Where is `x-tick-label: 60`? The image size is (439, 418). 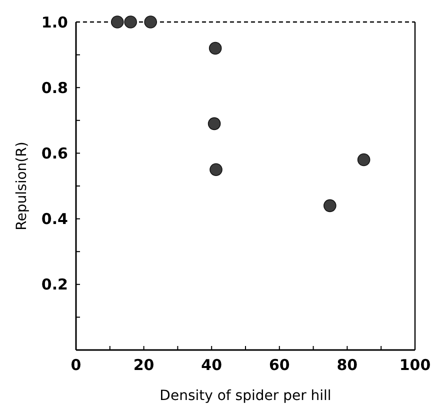
x-tick-label: 60 is located at coordinates (279, 365).